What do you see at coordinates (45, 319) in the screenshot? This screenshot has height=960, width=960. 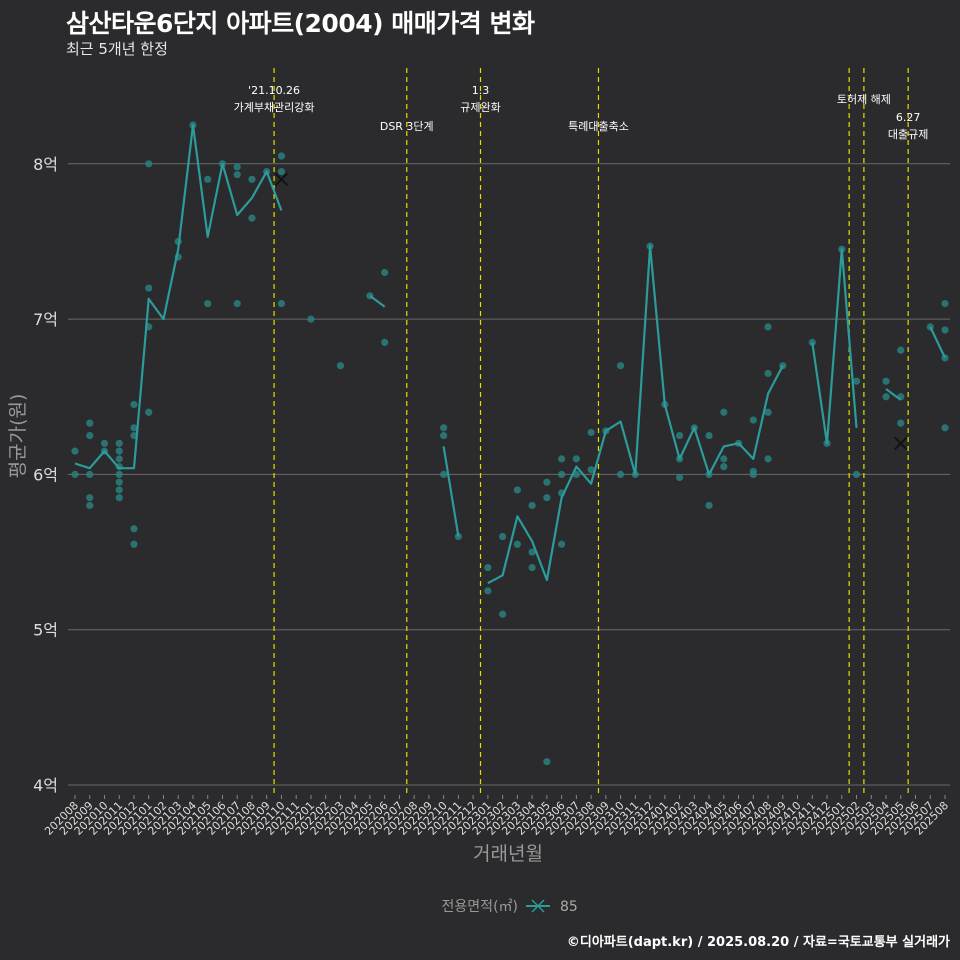 I see `y-tick-label: 7억` at bounding box center [45, 319].